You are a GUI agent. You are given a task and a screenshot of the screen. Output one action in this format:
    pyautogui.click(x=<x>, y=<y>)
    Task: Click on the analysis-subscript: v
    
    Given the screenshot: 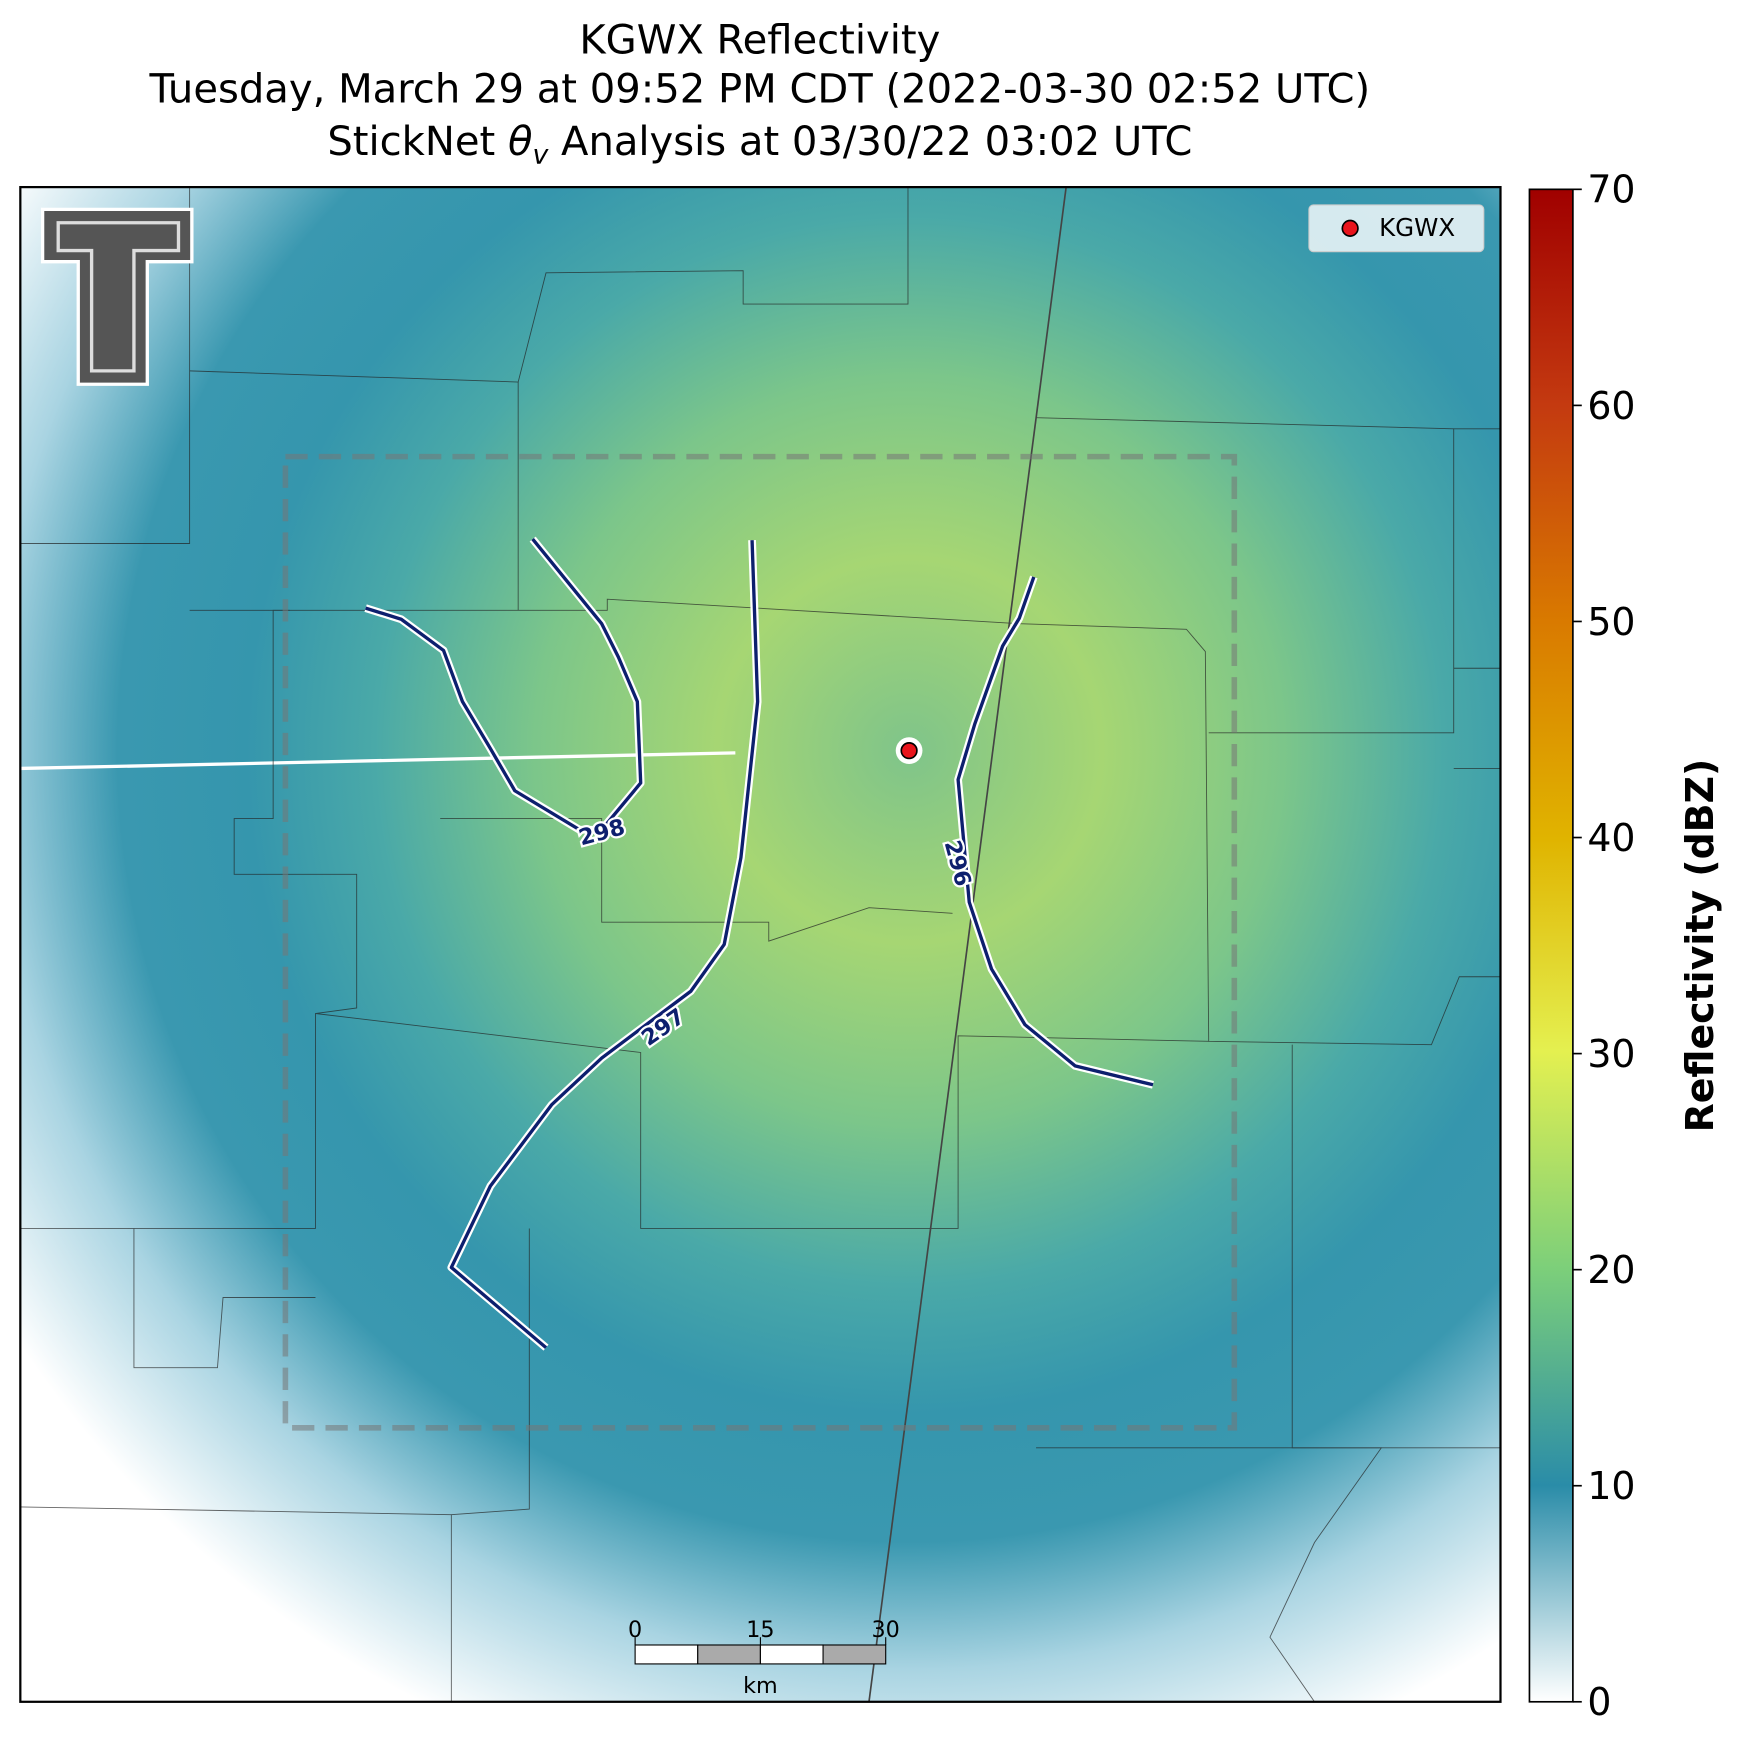 What is the action you would take?
    pyautogui.click(x=541, y=155)
    